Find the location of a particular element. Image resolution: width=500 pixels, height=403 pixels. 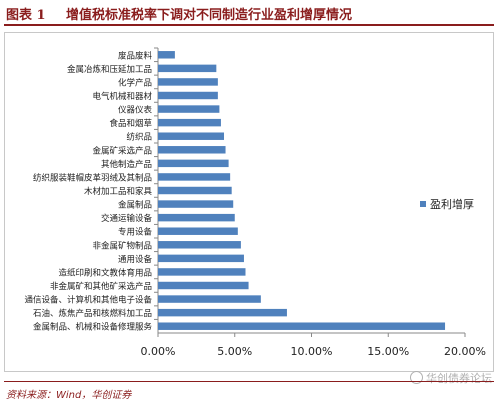

figure-label: 图表 1 is located at coordinates (26, 15).